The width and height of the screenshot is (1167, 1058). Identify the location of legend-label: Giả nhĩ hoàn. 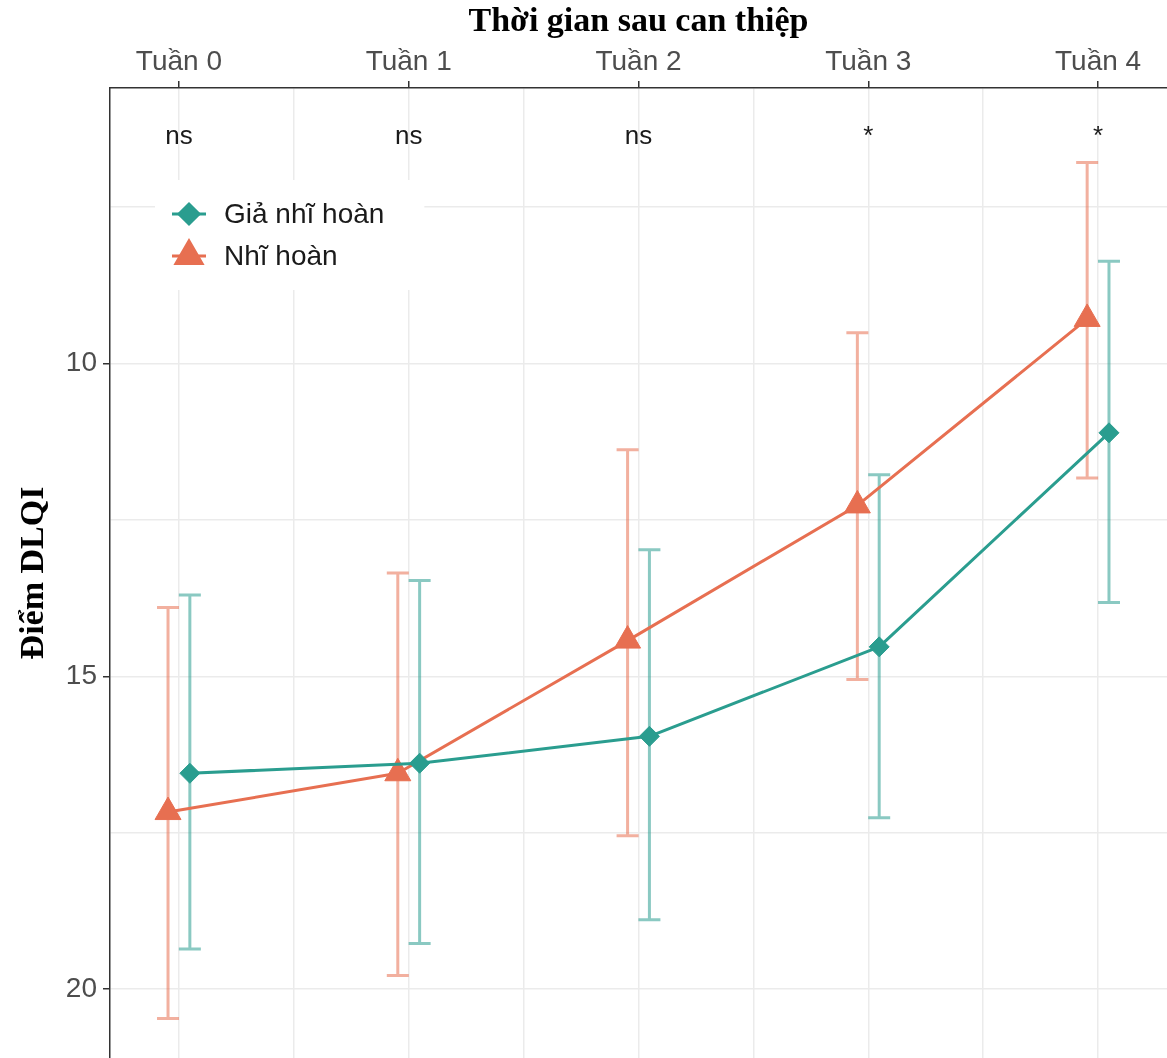
(304, 213).